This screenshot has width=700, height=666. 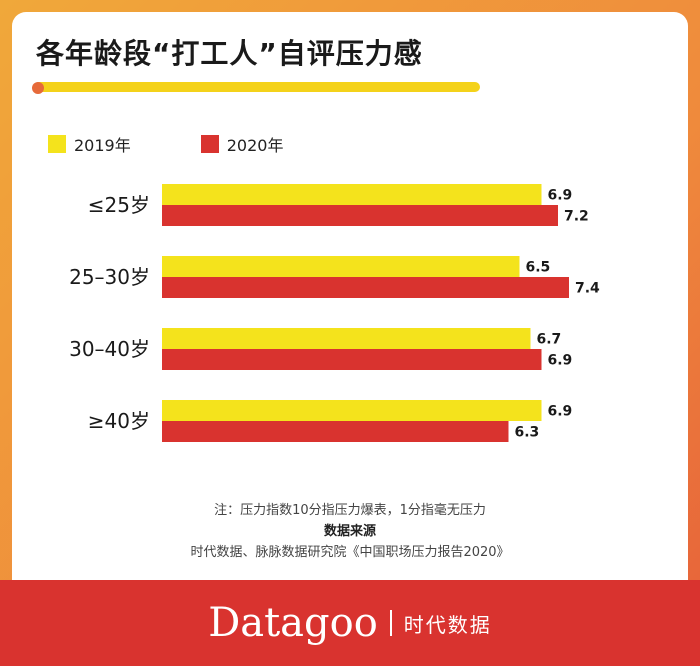 I want to click on title-dot, so click(x=38, y=88).